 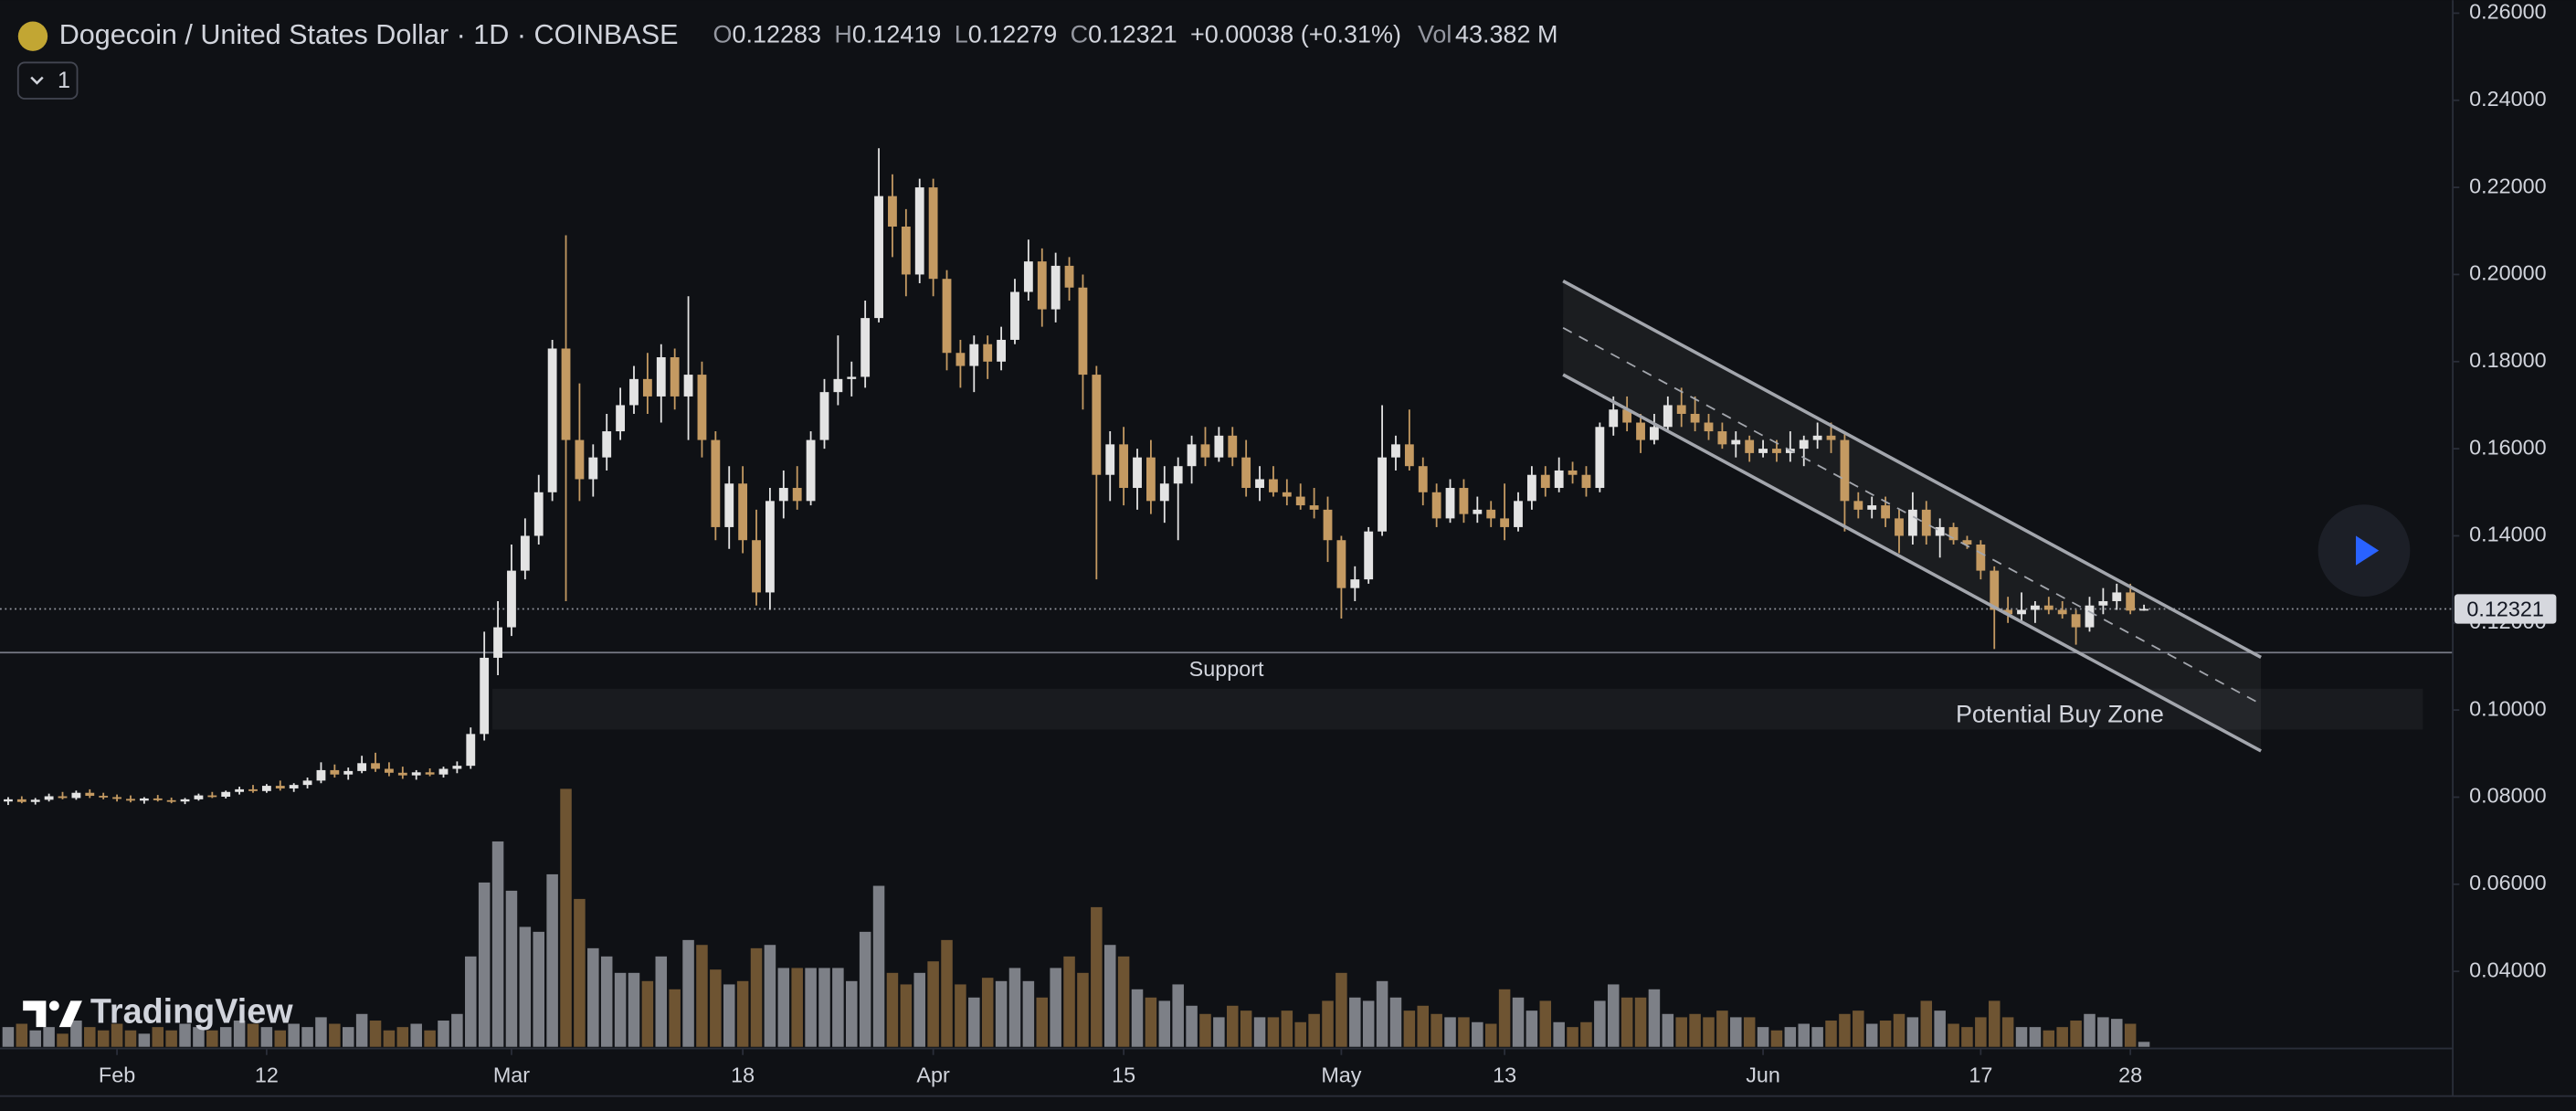 I want to click on h-label: H, so click(x=843, y=34).